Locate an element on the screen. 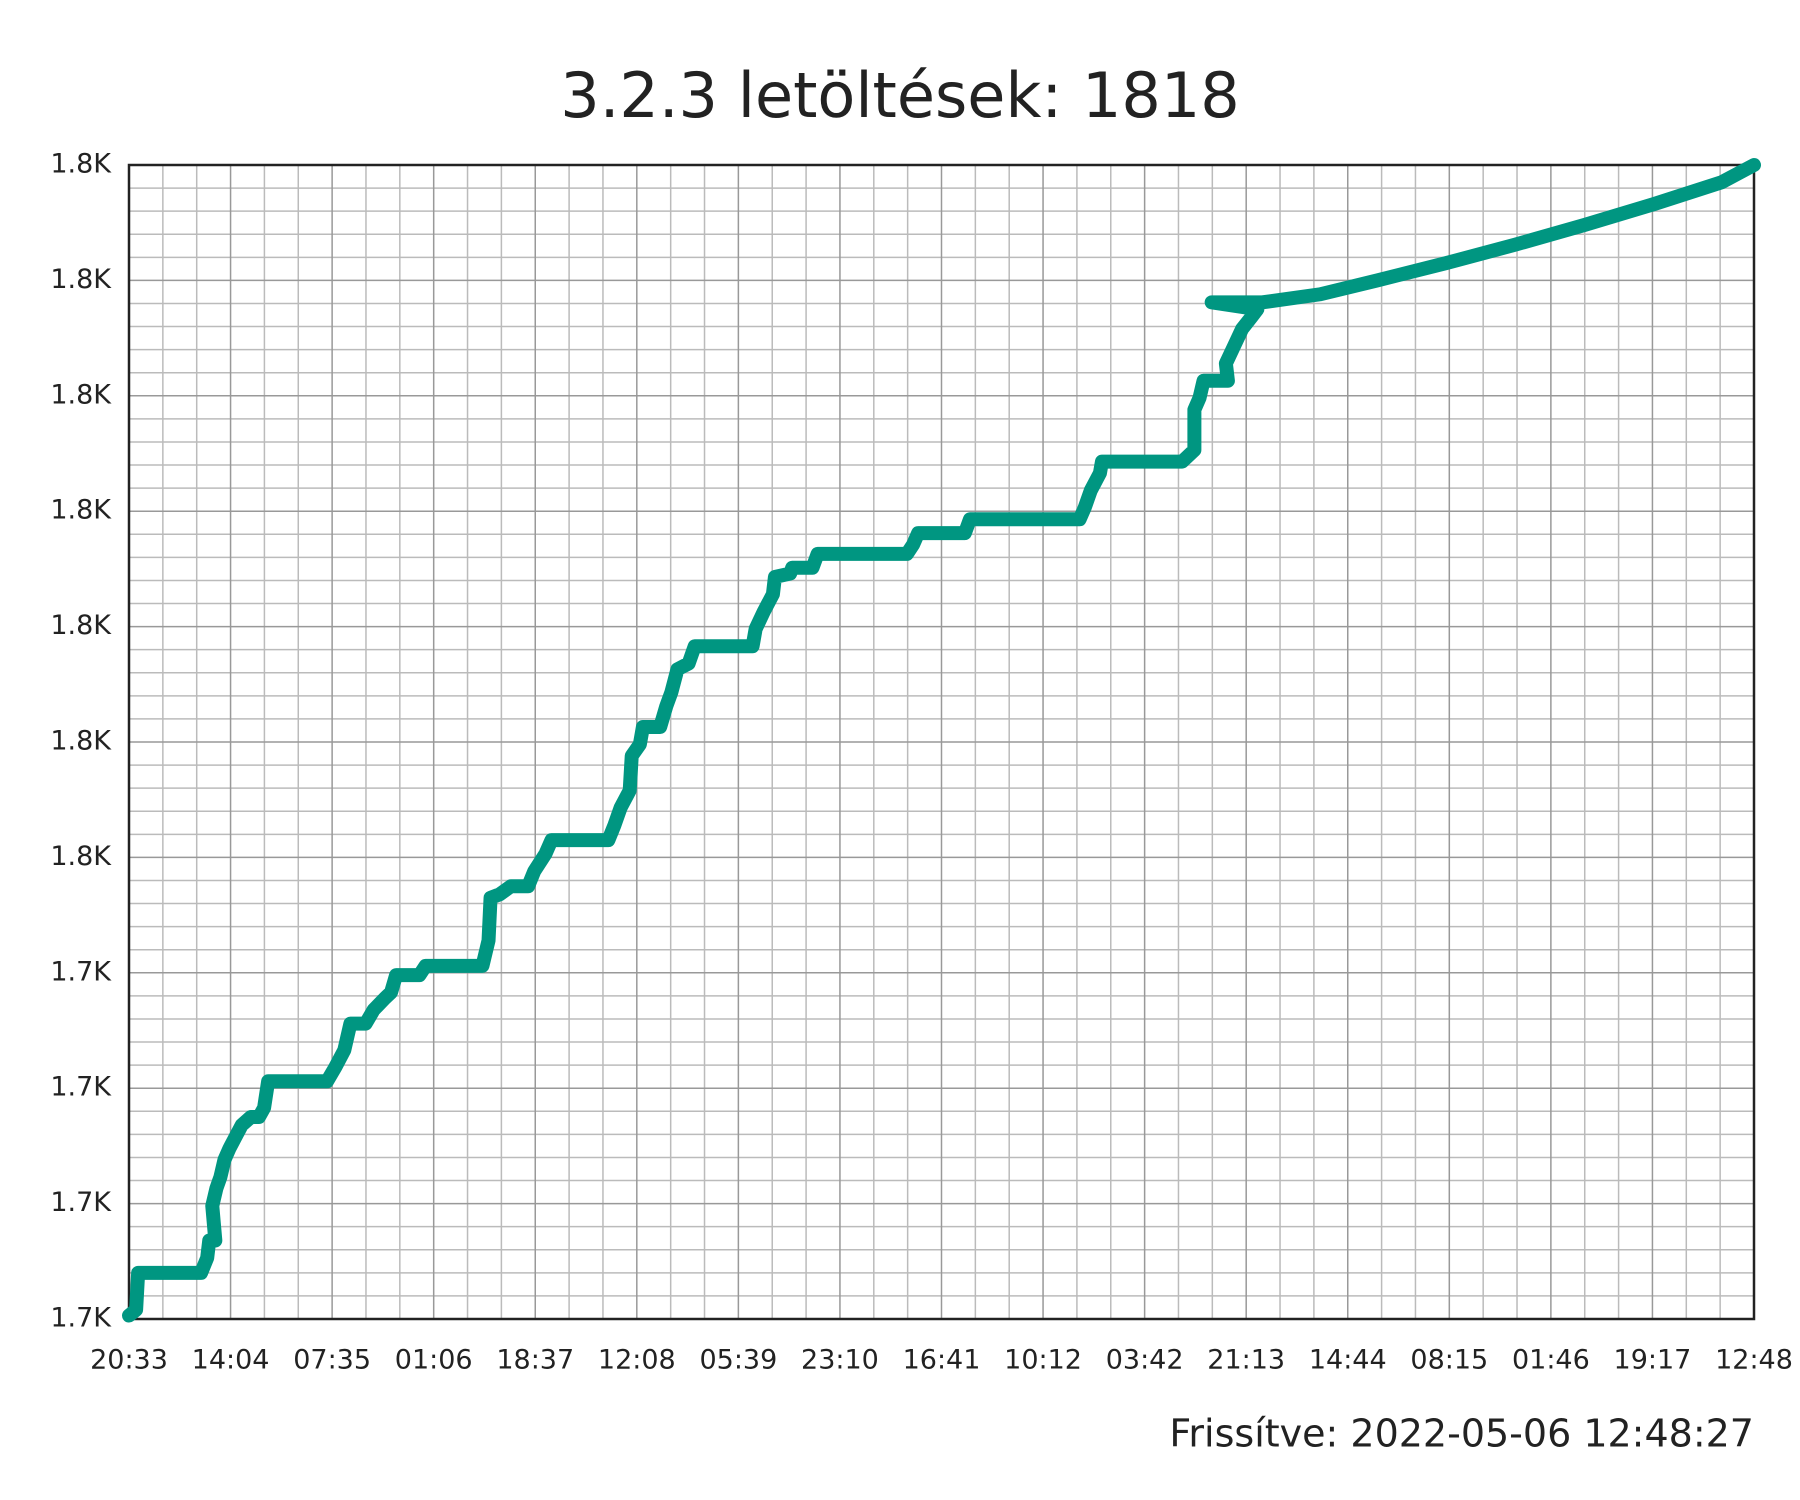  x-tick-label: 01:06 is located at coordinates (434, 1360).